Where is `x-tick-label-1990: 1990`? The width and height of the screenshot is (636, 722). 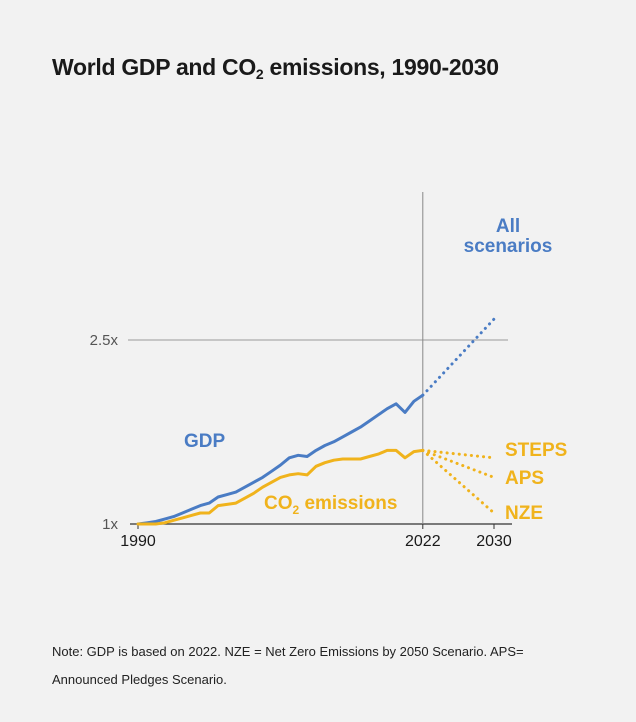 x-tick-label-1990: 1990 is located at coordinates (138, 541).